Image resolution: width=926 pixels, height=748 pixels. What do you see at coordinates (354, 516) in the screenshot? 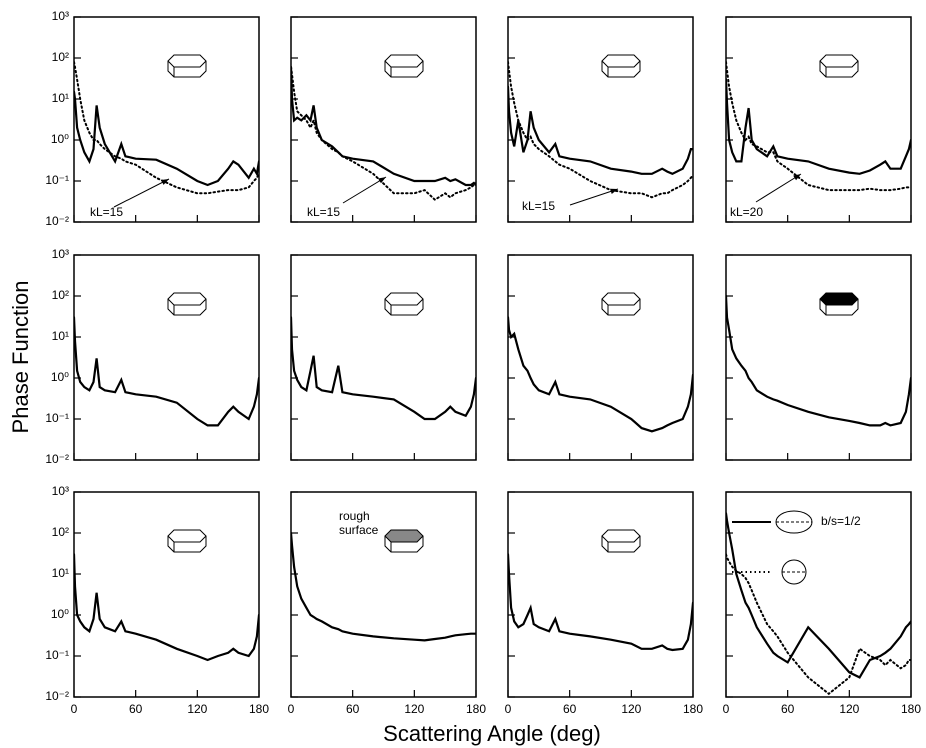
I see `annotation: rough` at bounding box center [354, 516].